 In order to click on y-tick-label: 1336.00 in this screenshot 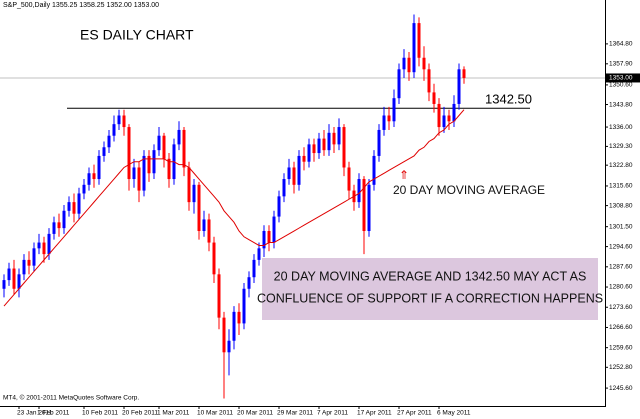, I will do `click(621, 127)`.